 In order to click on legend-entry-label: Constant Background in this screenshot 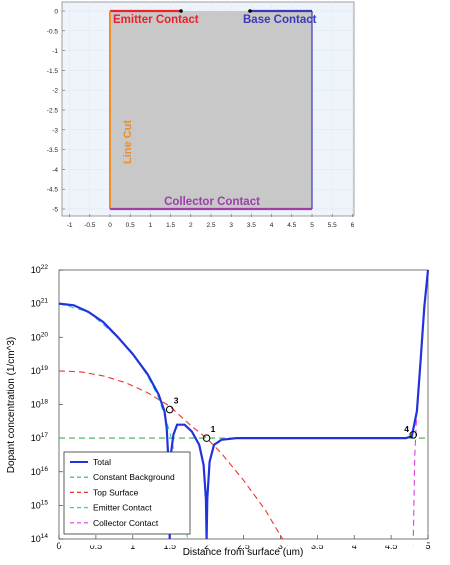, I will do `click(134, 477)`.